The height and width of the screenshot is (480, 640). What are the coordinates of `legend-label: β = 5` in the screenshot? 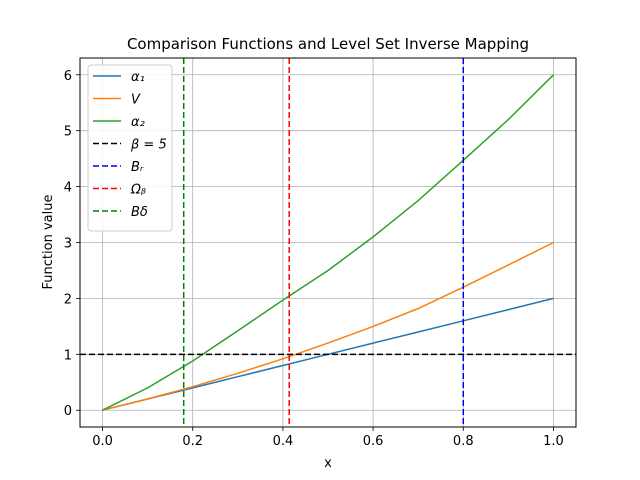 It's located at (148, 145).